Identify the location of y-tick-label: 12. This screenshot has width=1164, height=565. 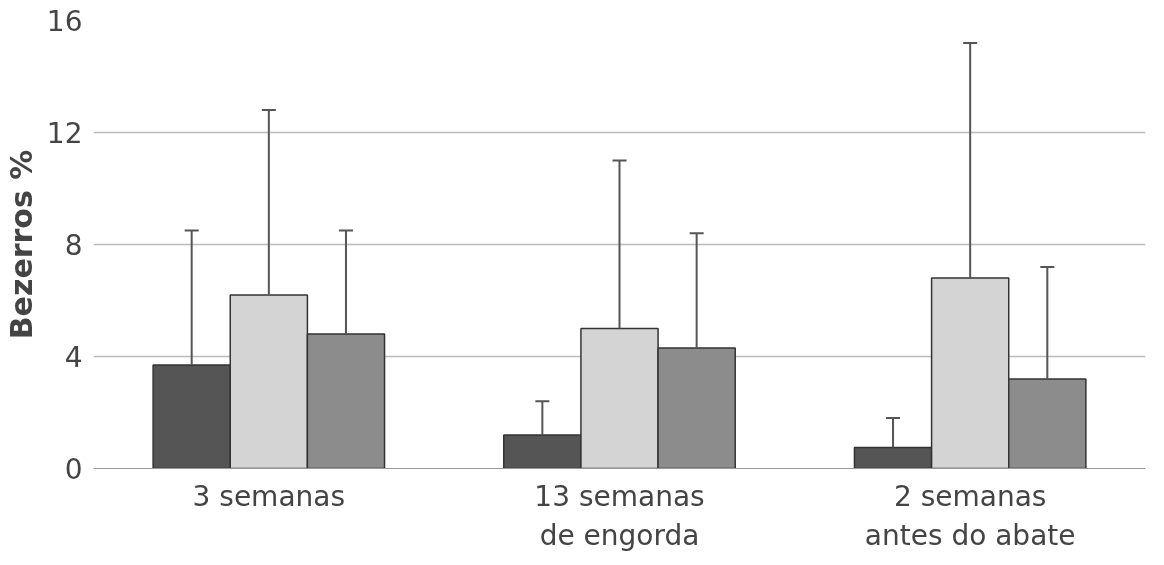
(64, 133).